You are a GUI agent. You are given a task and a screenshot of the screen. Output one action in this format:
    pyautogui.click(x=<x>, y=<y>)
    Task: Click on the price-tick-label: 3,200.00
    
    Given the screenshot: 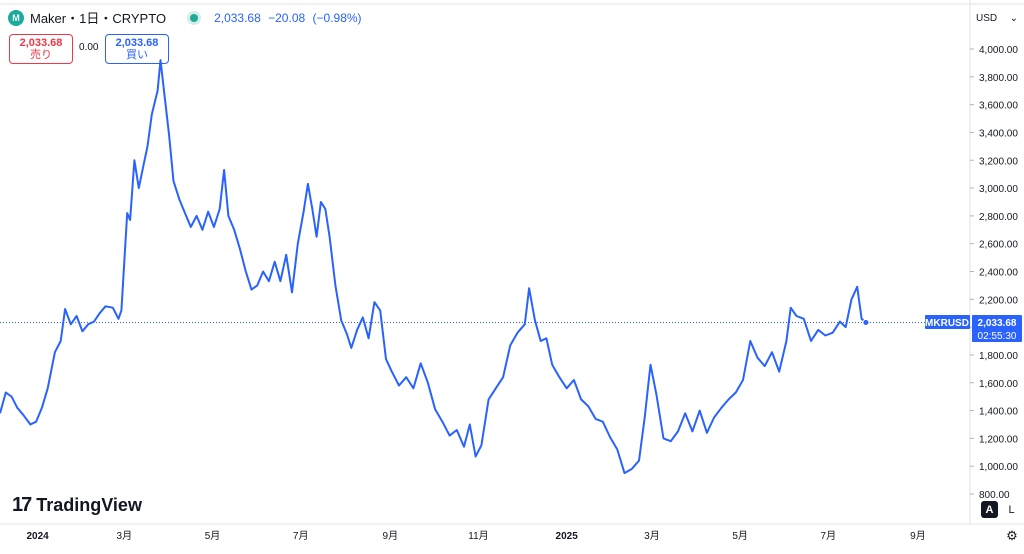 What is the action you would take?
    pyautogui.click(x=998, y=161)
    